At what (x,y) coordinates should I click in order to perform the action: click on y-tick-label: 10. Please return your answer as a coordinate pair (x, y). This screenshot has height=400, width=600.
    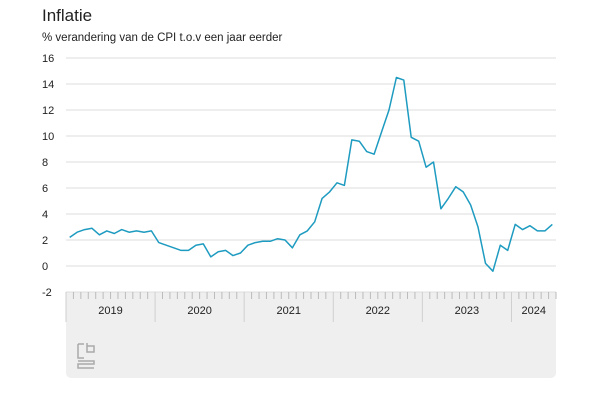
    Looking at the image, I should click on (48, 137).